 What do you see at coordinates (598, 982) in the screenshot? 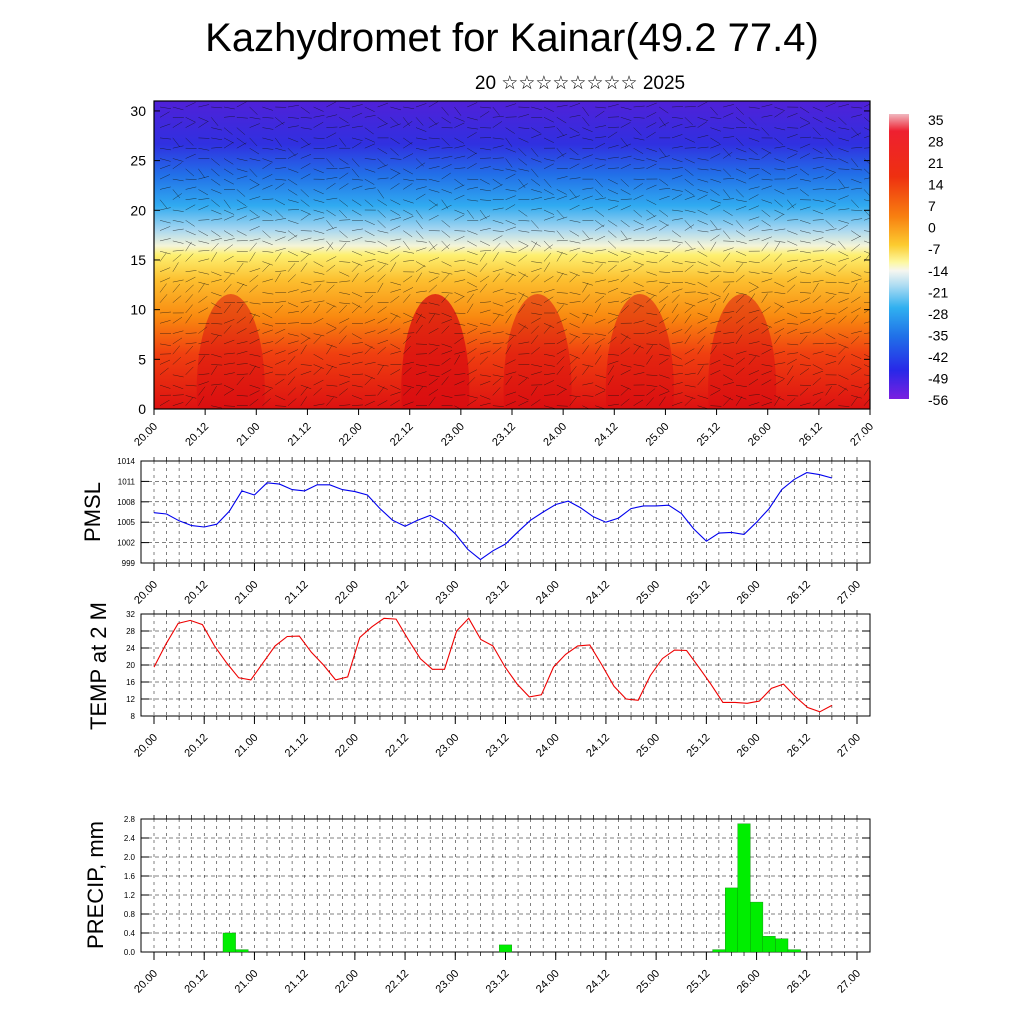
I see `x-tick-label: 24.12` at bounding box center [598, 982].